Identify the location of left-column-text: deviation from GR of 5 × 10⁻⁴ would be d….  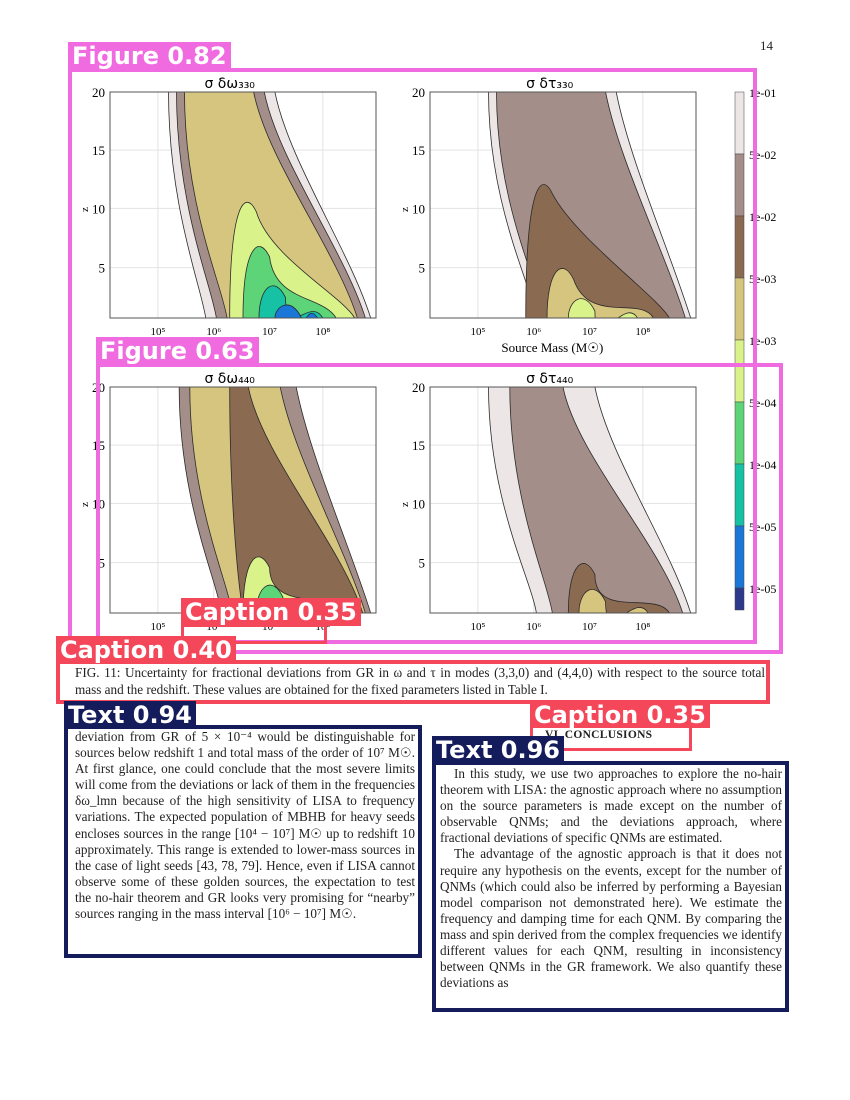
(245, 825).